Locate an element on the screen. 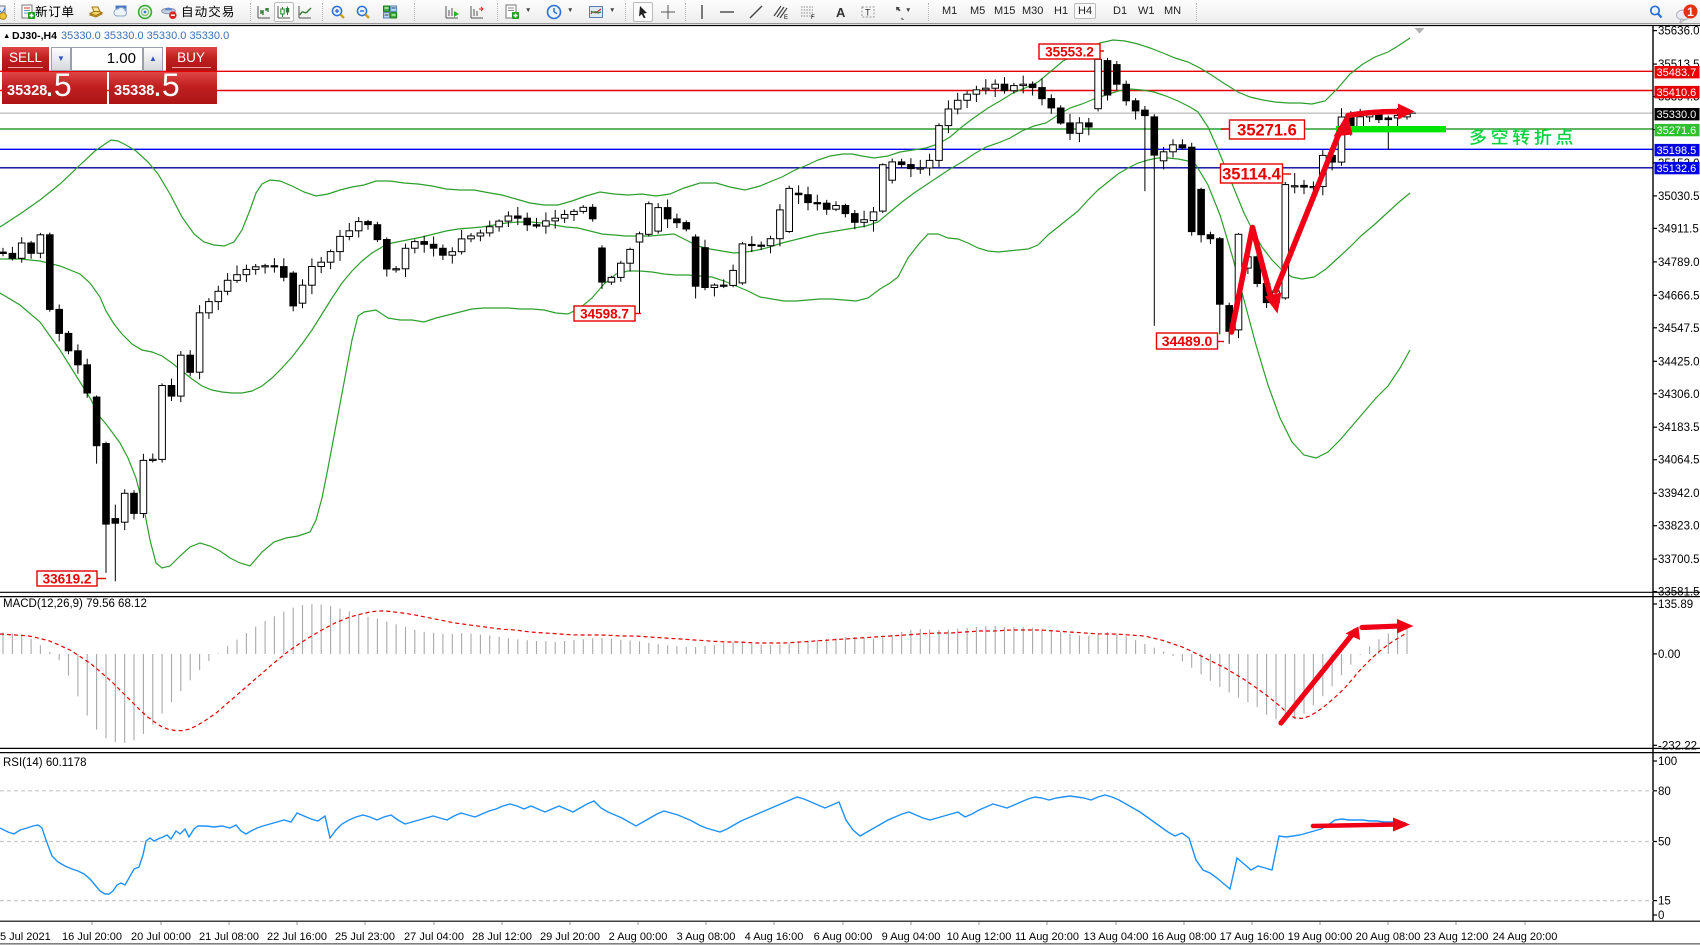 The image size is (1700, 945). svg-text: 22 Jul 16:00 is located at coordinates (297, 937).